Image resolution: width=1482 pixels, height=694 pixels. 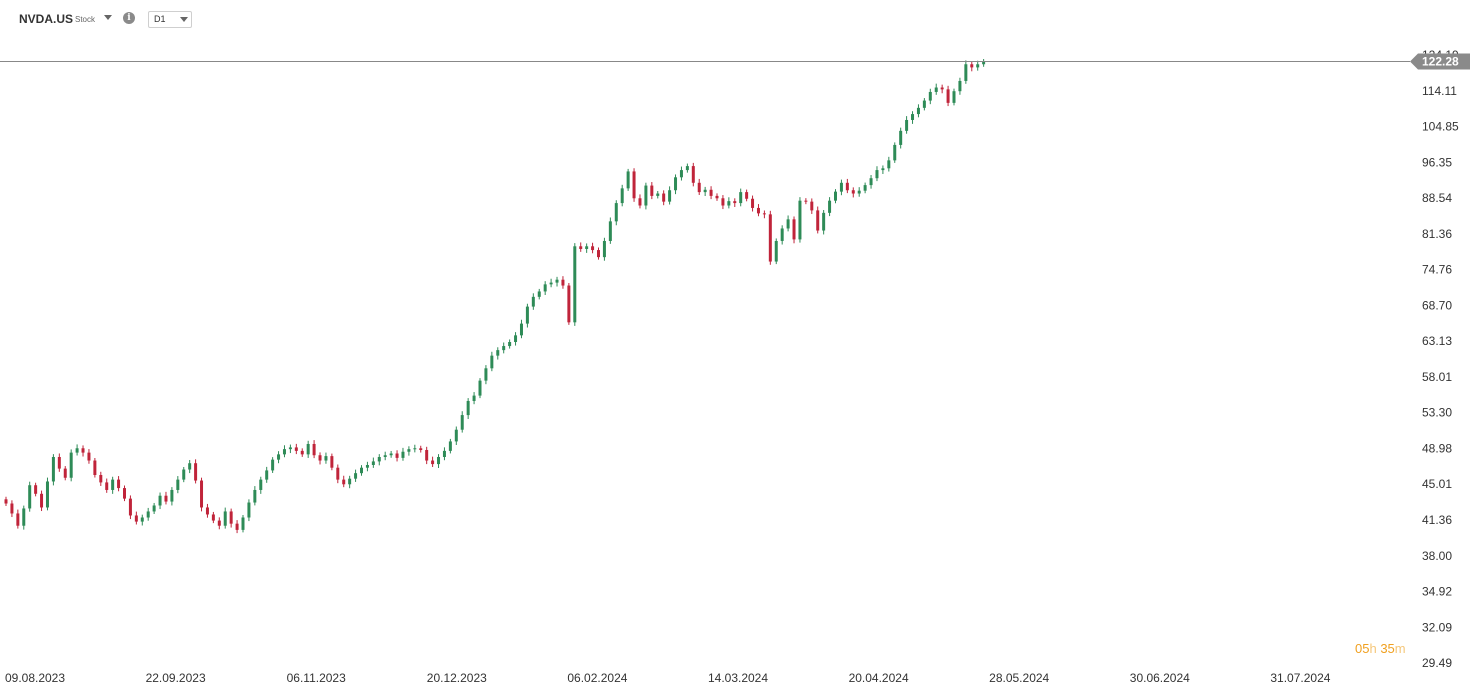 What do you see at coordinates (129, 18) in the screenshot?
I see `info-icon: i` at bounding box center [129, 18].